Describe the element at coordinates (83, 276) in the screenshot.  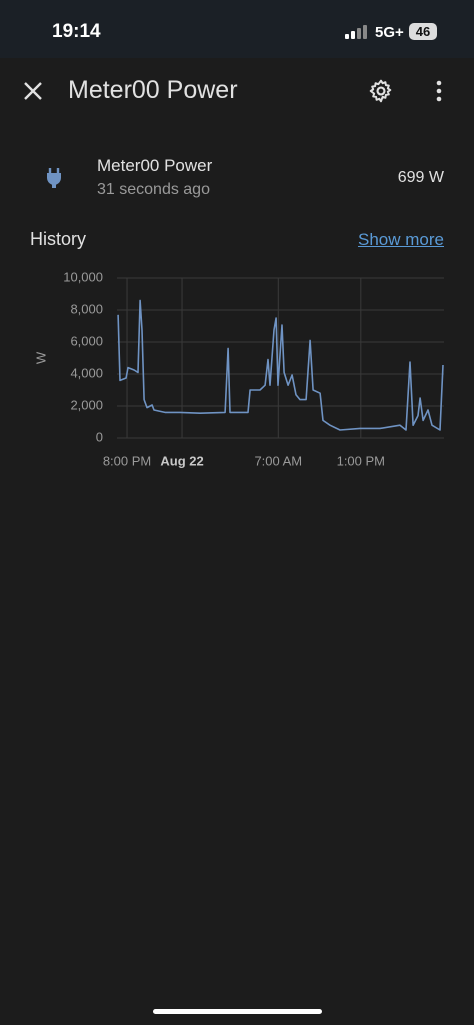
I see `y-tick-label: 10,000` at that location.